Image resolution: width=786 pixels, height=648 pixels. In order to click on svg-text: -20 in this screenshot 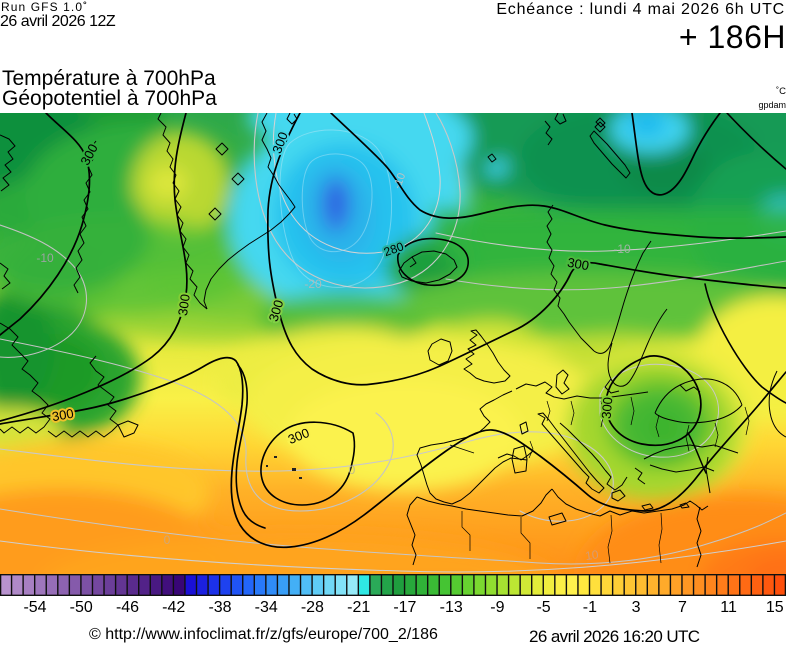, I will do `click(313, 284)`.